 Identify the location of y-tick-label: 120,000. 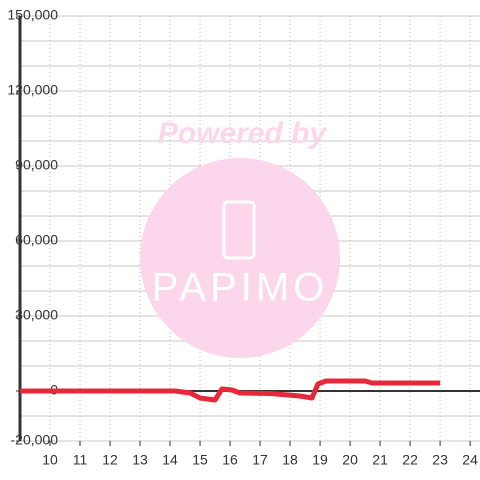
(32, 90).